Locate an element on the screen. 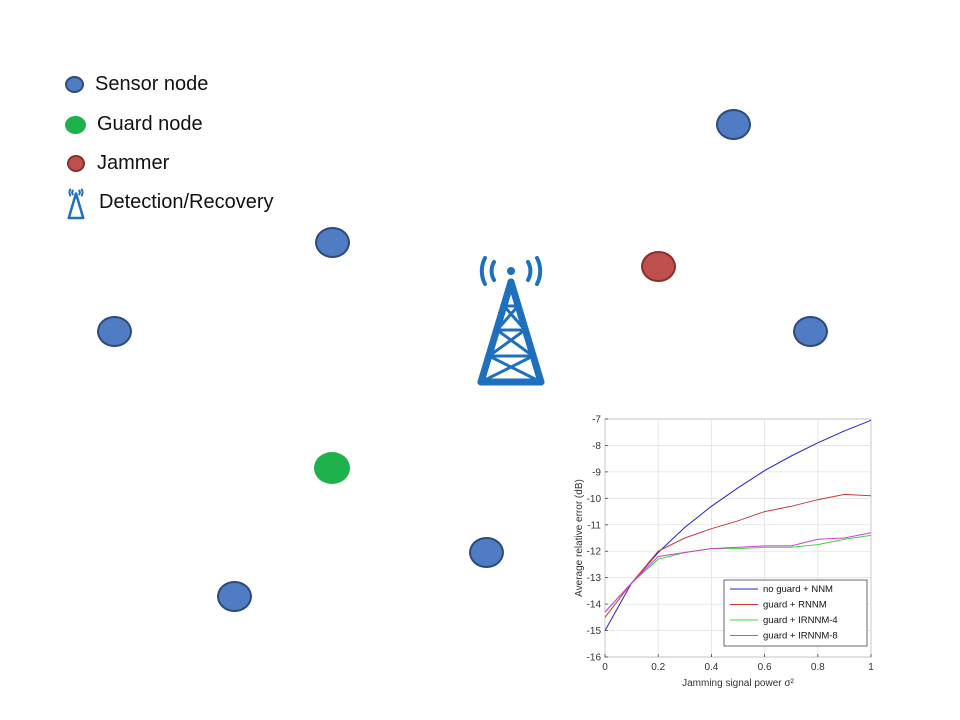 This screenshot has width=960, height=720. guard-node-swatch is located at coordinates (75, 125).